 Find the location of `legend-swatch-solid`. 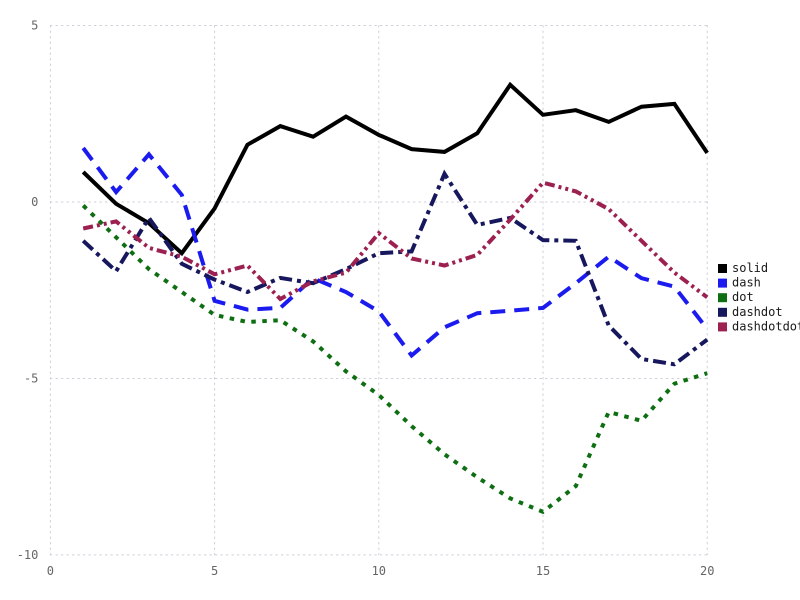

legend-swatch-solid is located at coordinates (722, 268).